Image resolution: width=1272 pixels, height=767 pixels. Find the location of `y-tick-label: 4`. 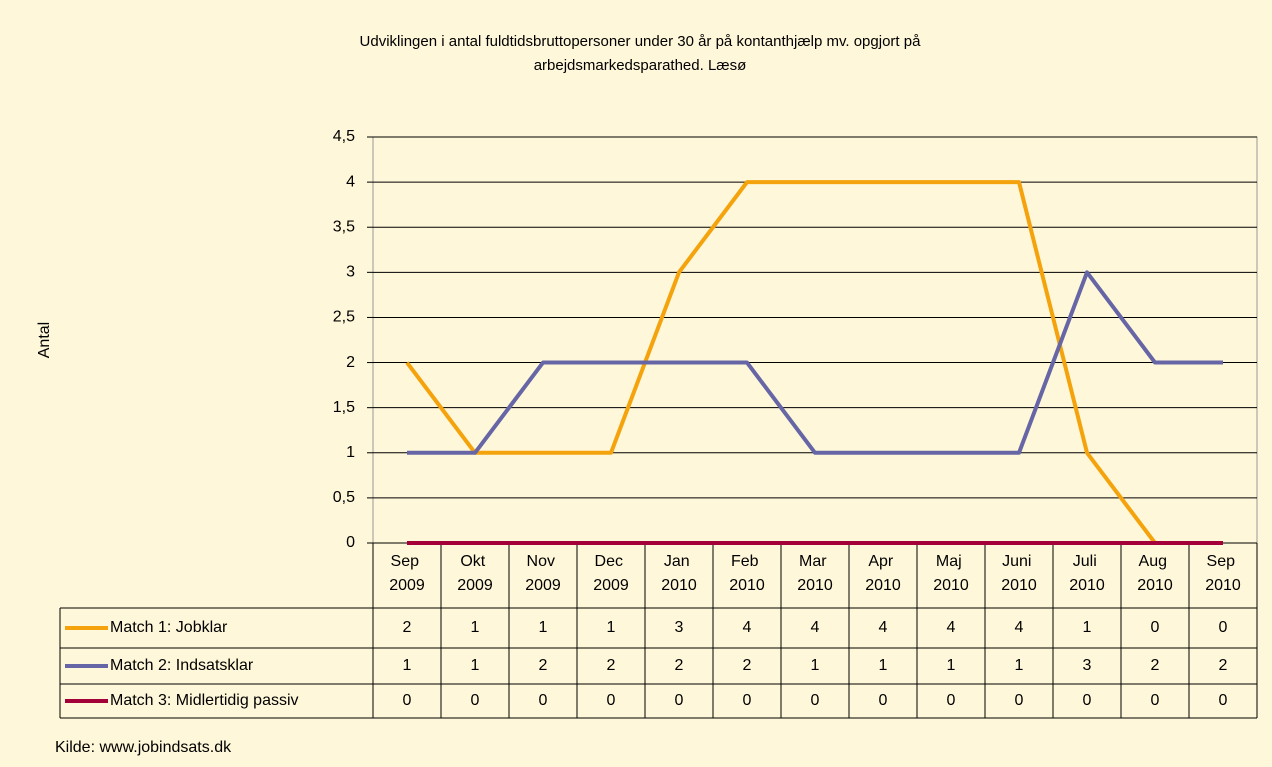

y-tick-label: 4 is located at coordinates (350, 181).